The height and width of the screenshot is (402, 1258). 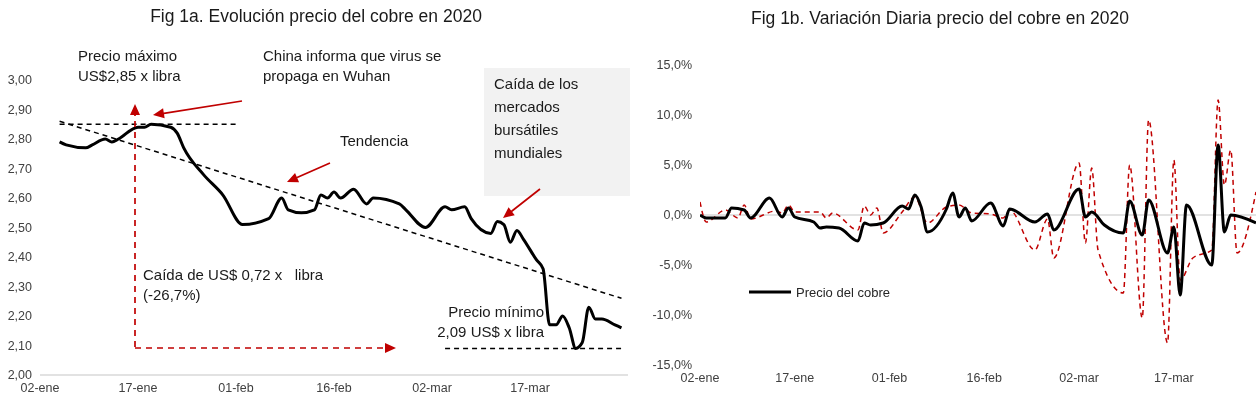 I want to click on y-tick-label: 5,0%, so click(x=677, y=165).